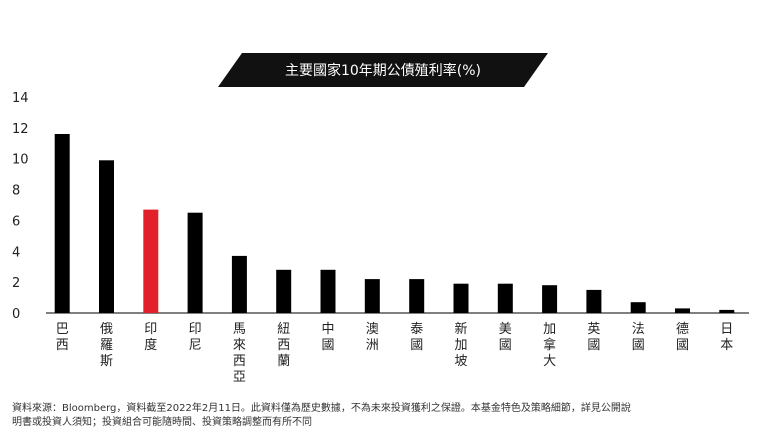  I want to click on category-label-char: 度, so click(150, 345).